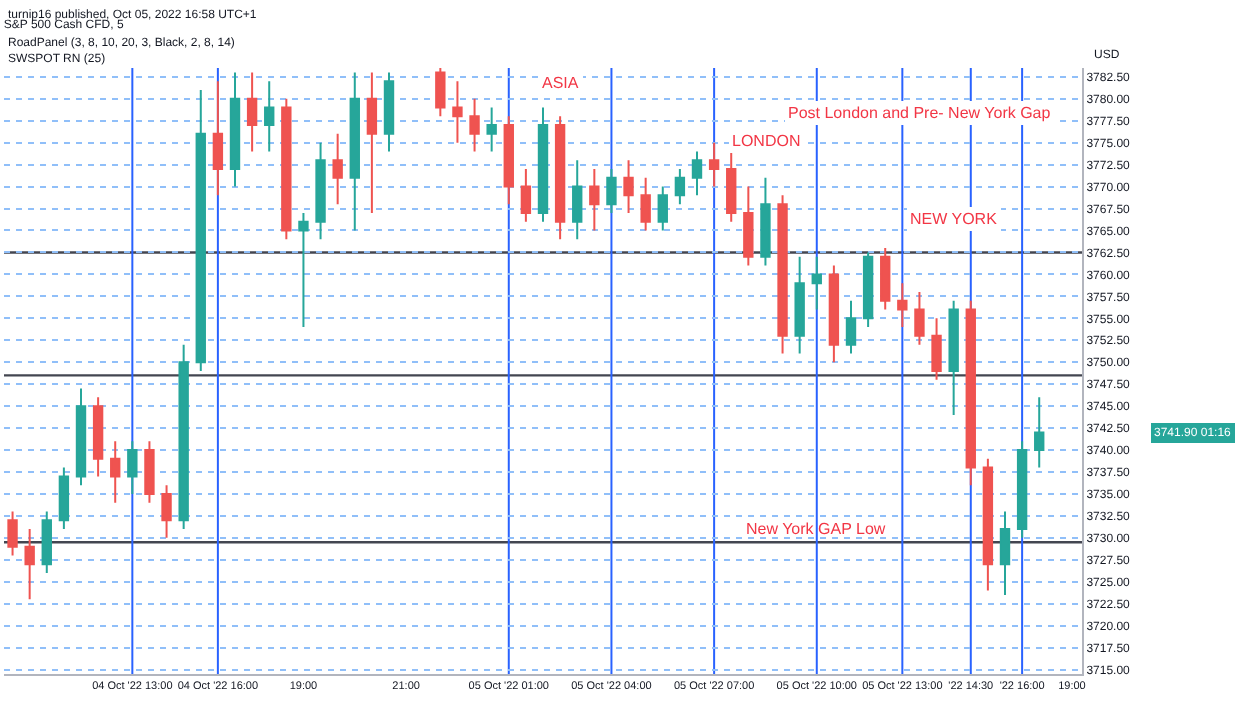  I want to click on annotation: LONDON, so click(766, 141).